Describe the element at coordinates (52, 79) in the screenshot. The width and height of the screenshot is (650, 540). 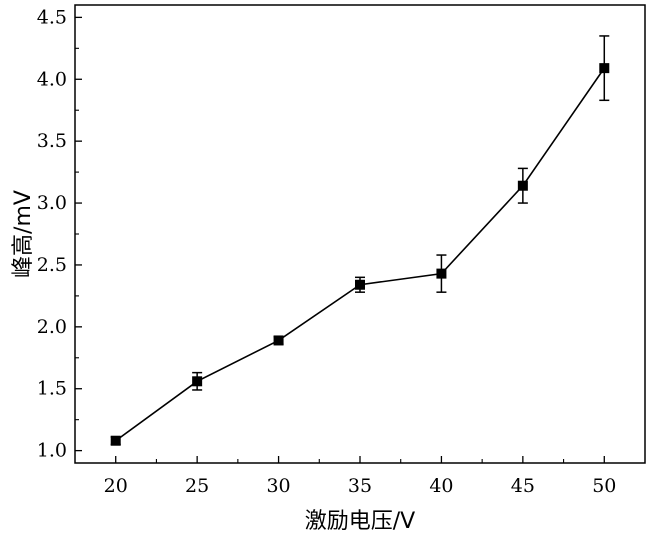
I see `y-tick-label: 4.0` at that location.